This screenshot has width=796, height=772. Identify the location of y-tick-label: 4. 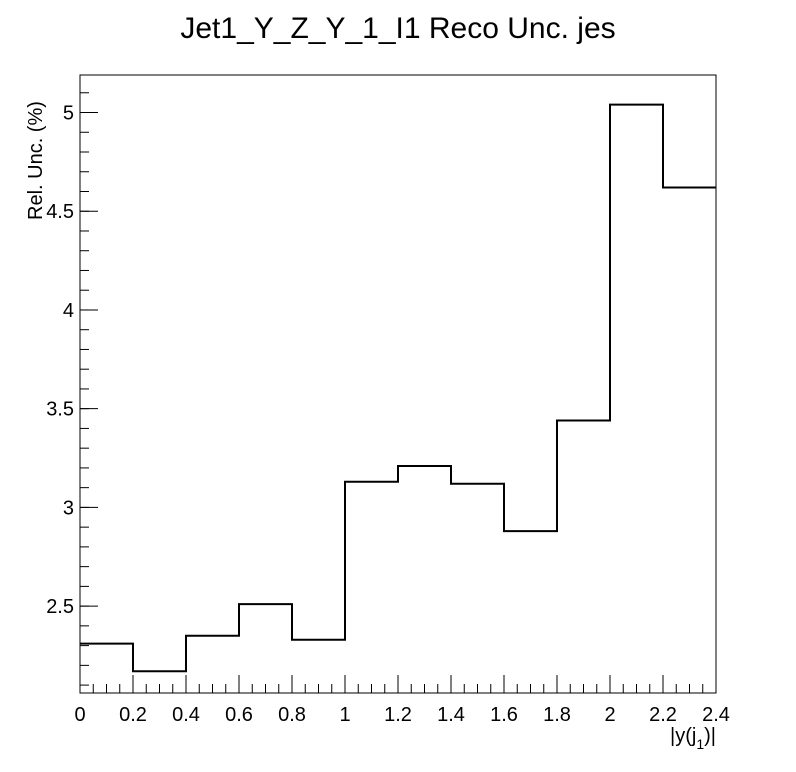
(68, 311).